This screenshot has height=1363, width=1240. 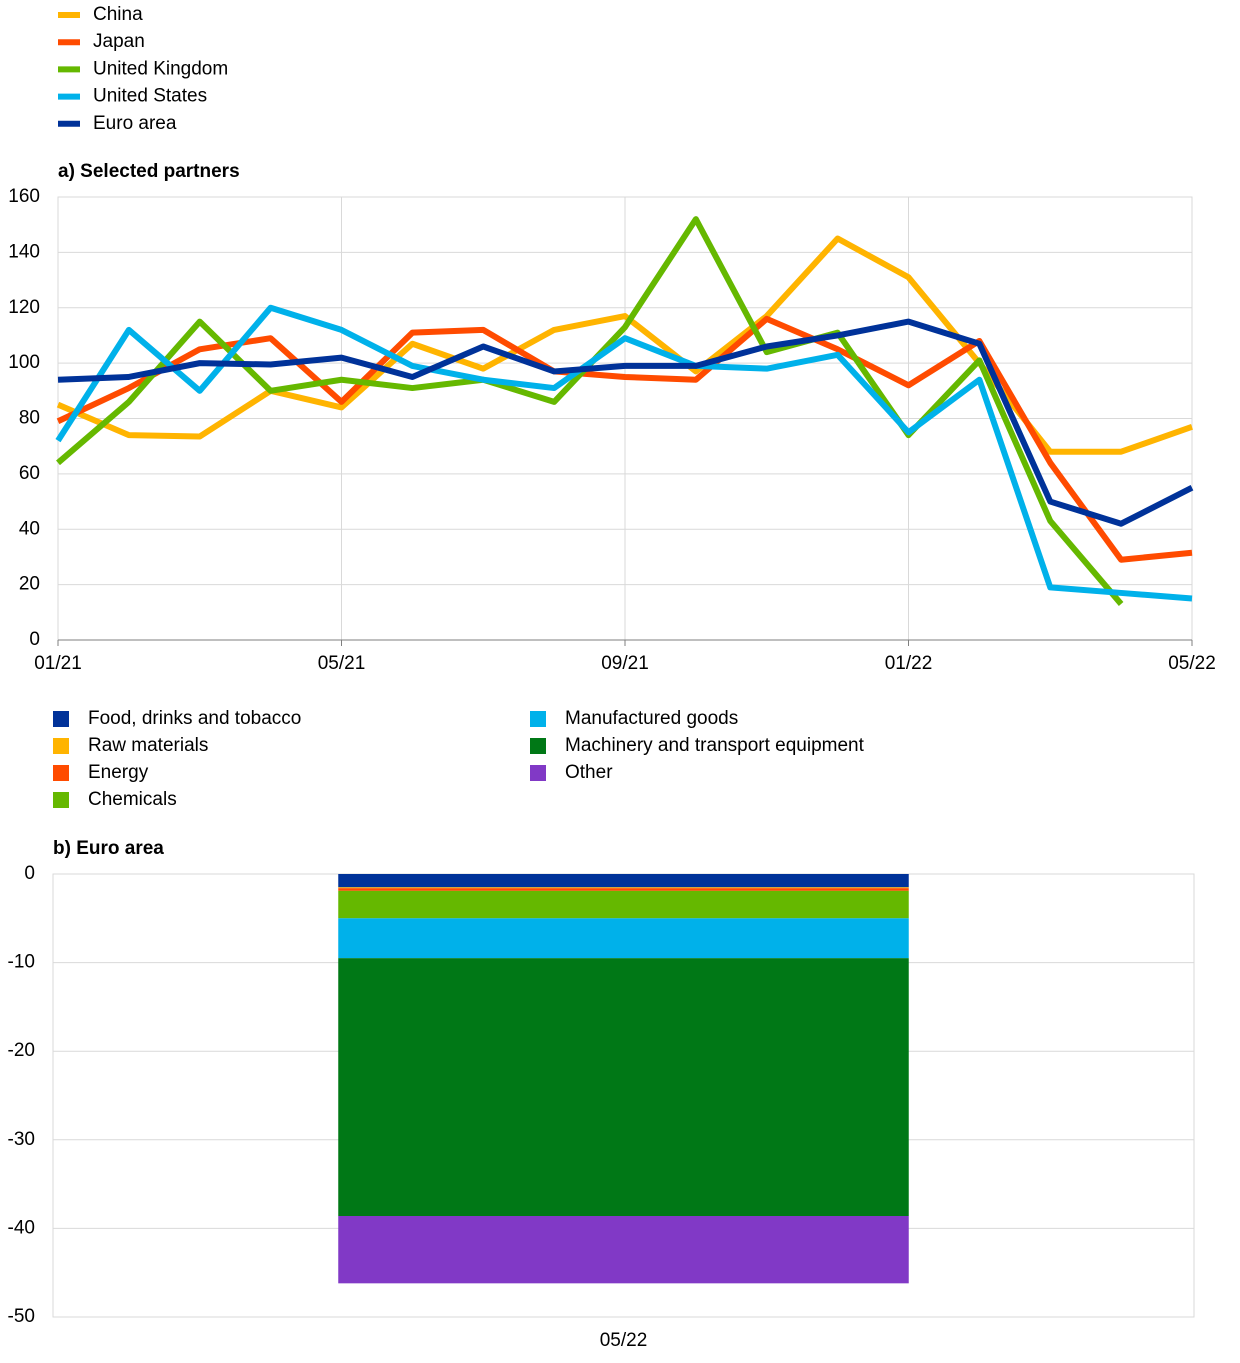 What do you see at coordinates (21, 1227) in the screenshot?
I see `y-tick-label: -40` at bounding box center [21, 1227].